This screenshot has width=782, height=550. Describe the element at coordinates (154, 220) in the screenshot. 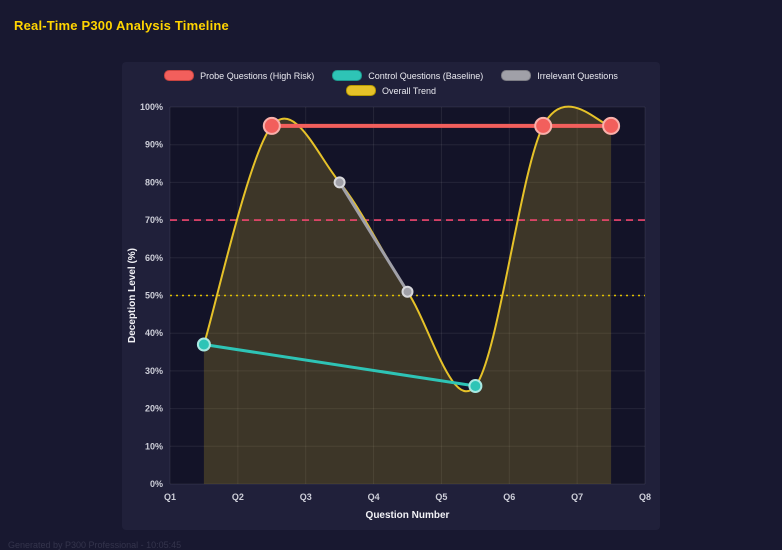

I see `y-tick-label: 70%` at that location.